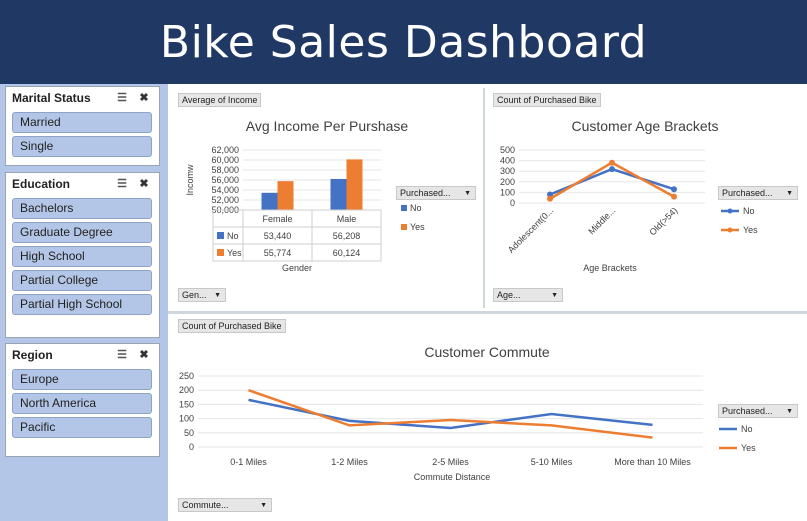  Describe the element at coordinates (225, 160) in the screenshot. I see `y-tick-label: 60,000` at that location.